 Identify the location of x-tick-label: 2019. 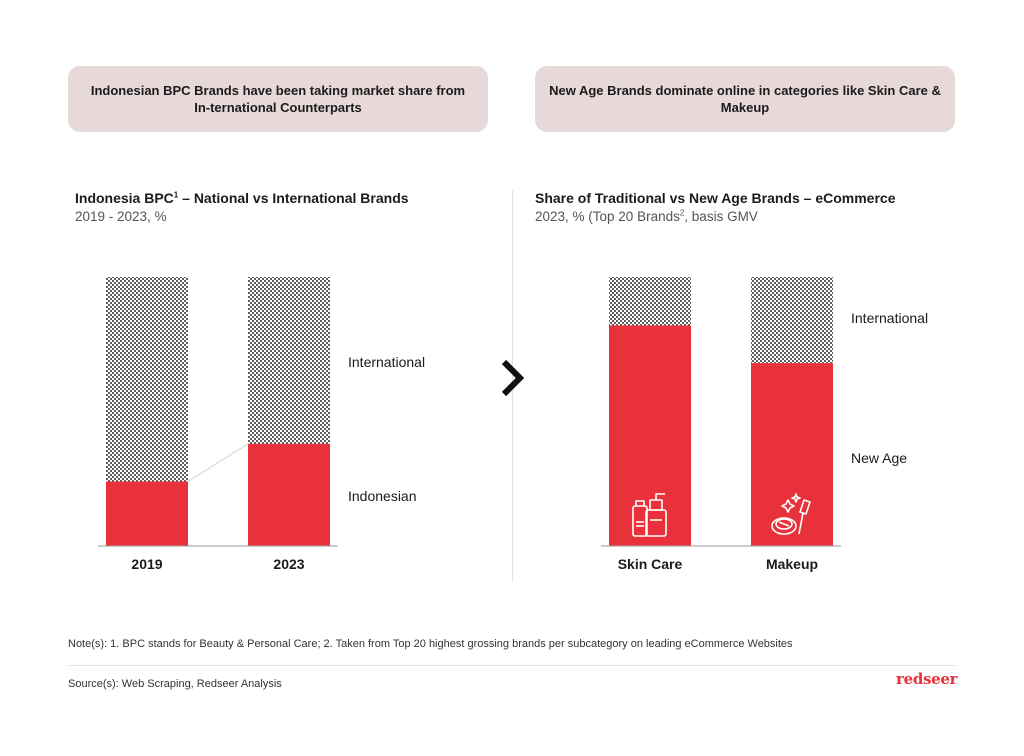
(146, 564).